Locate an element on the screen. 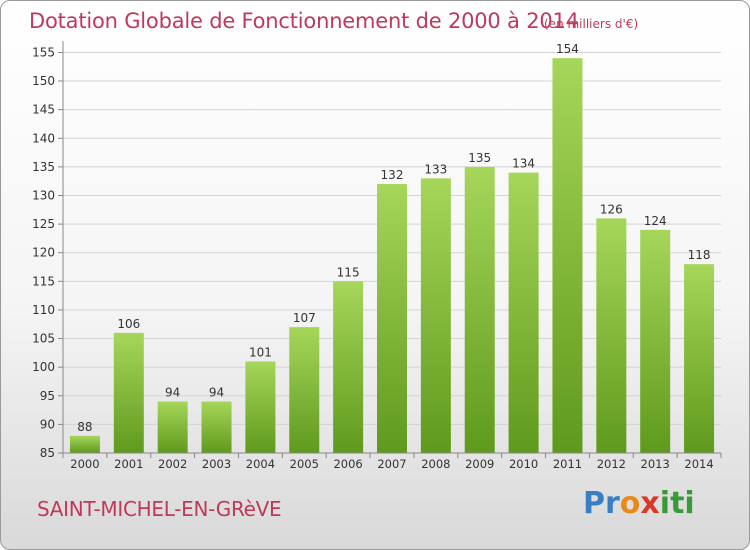 This screenshot has width=750, height=550. value-label: 124 is located at coordinates (655, 221).